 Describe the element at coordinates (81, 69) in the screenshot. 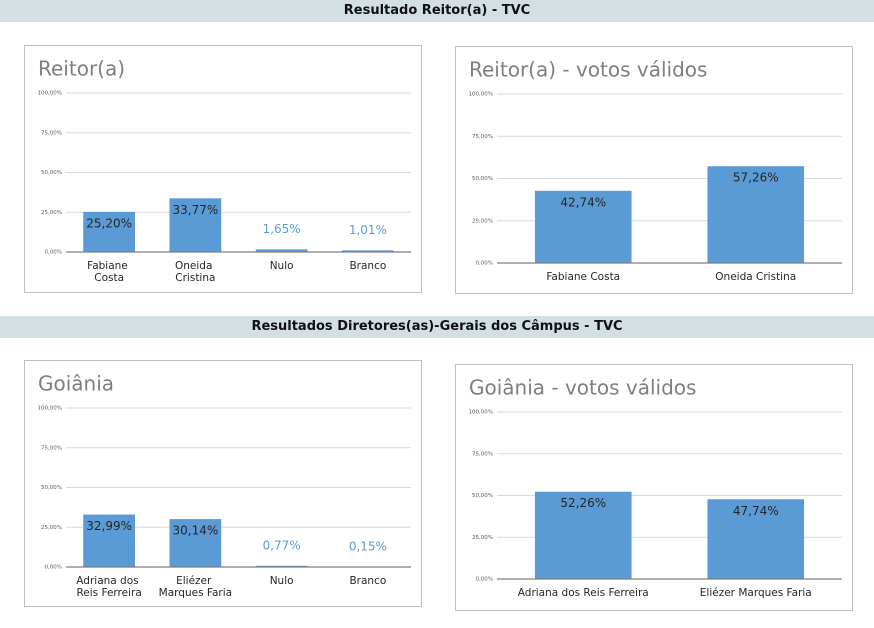

I see `chart-title: Reitor(a)` at that location.